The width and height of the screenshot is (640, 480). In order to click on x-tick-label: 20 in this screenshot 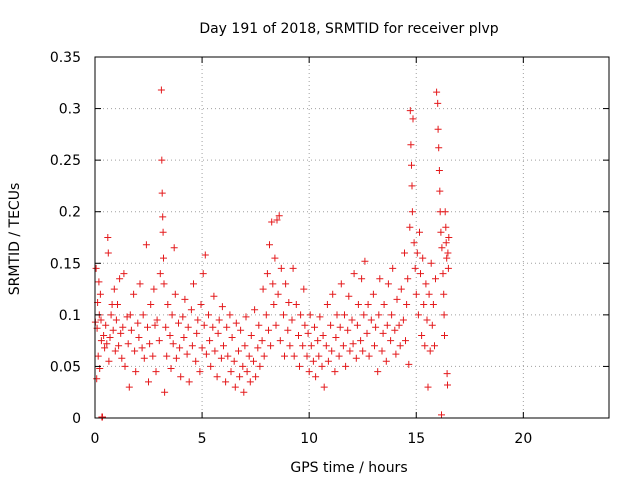, I will do `click(523, 439)`.